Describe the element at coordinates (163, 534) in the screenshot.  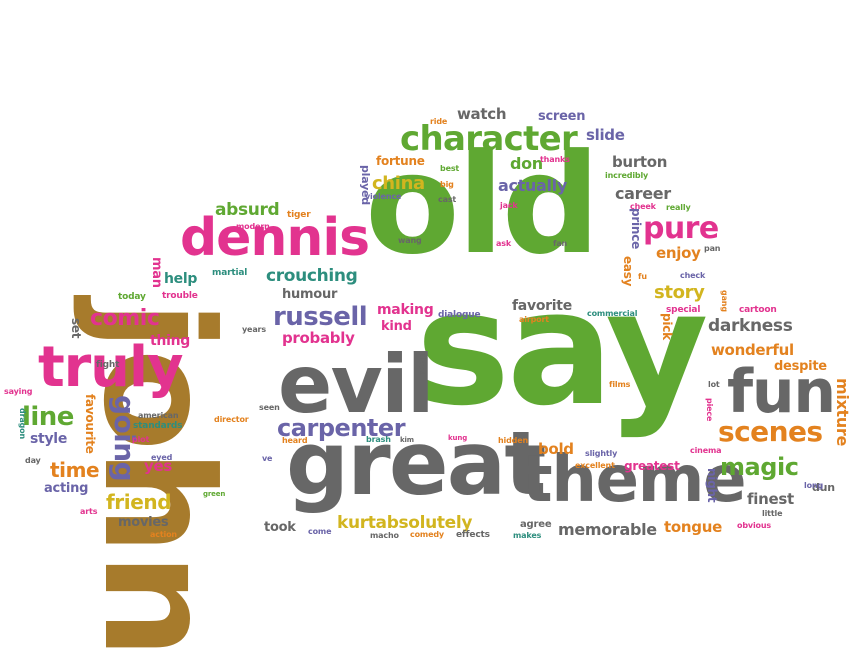
I see `cloud-word: action` at that location.